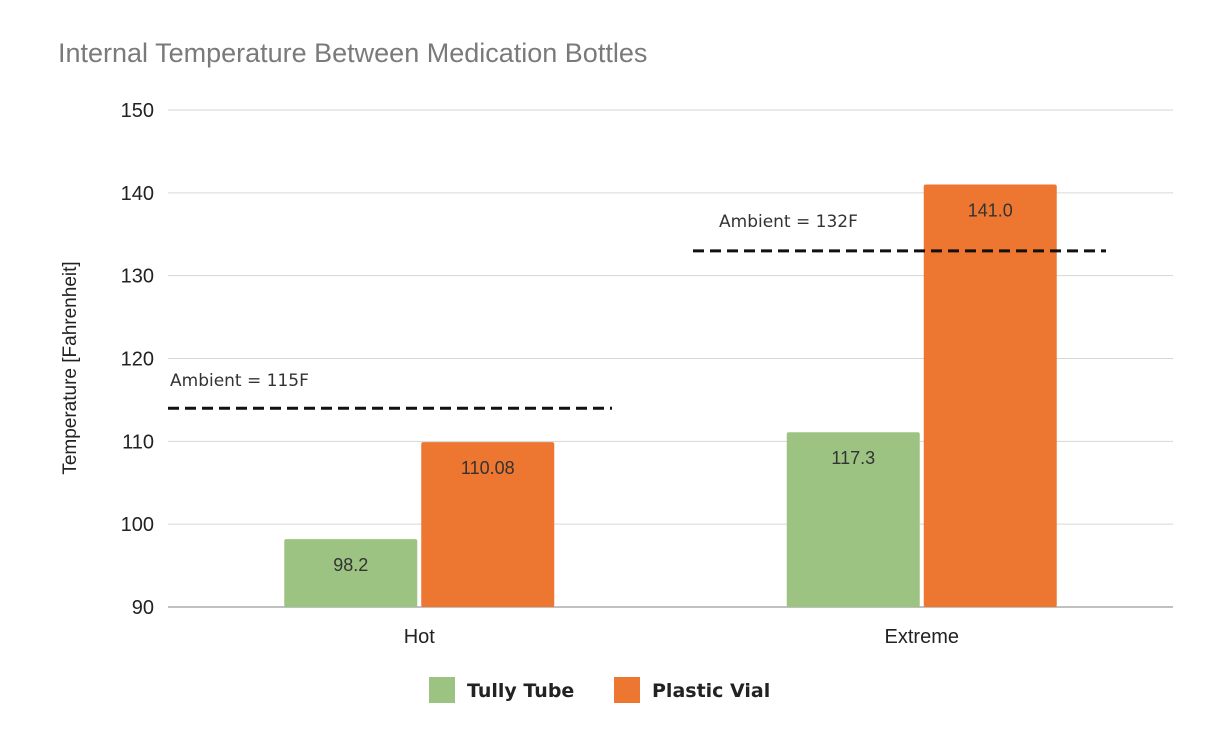 This screenshot has height=754, width=1228. I want to click on legend-label: Plastic Vial, so click(711, 691).